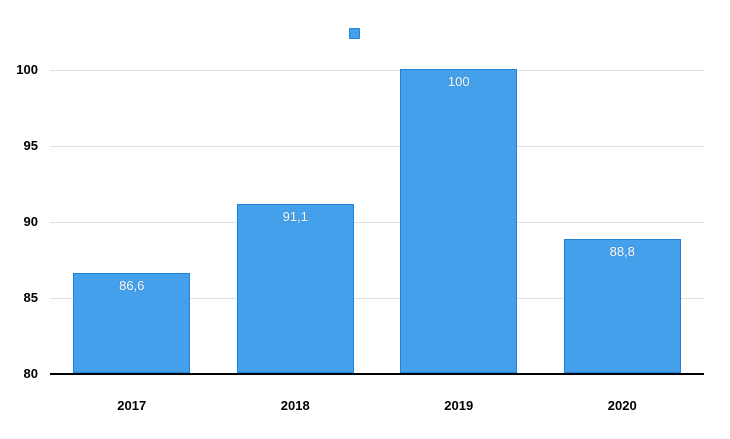  Describe the element at coordinates (295, 217) in the screenshot. I see `bar-value-label-2018: 91,1` at that location.